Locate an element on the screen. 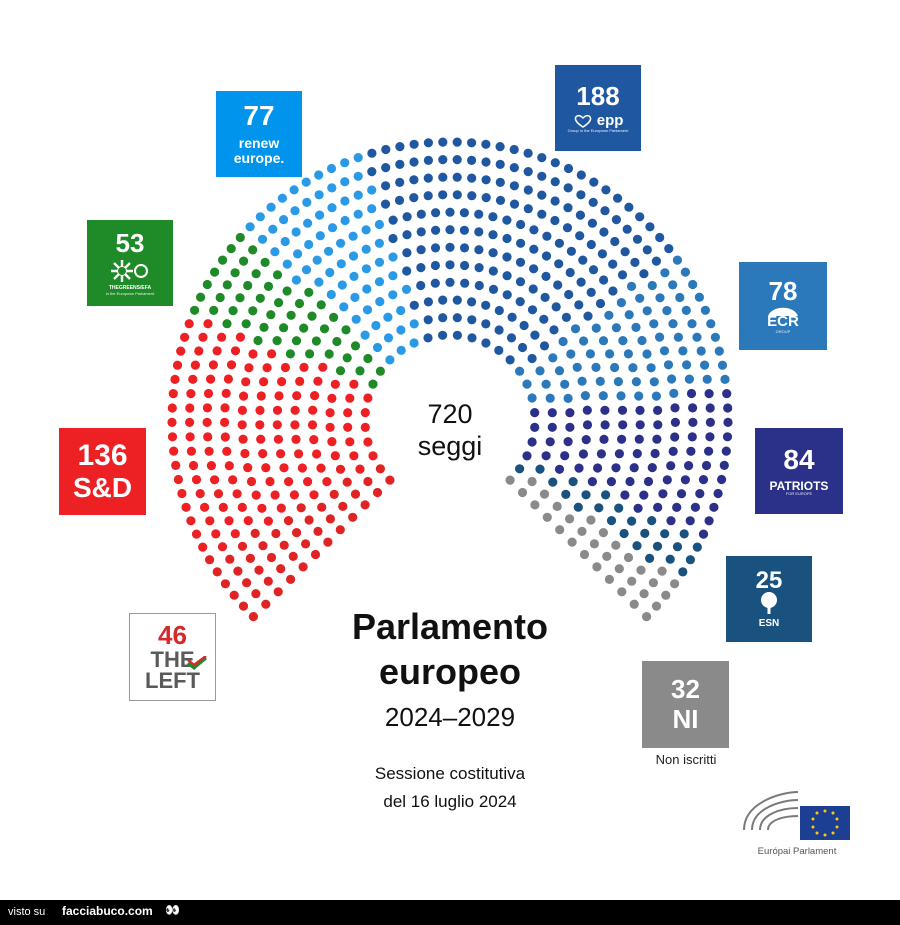 This screenshot has height=925, width=900. epp-heart-icon is located at coordinates (582, 122).